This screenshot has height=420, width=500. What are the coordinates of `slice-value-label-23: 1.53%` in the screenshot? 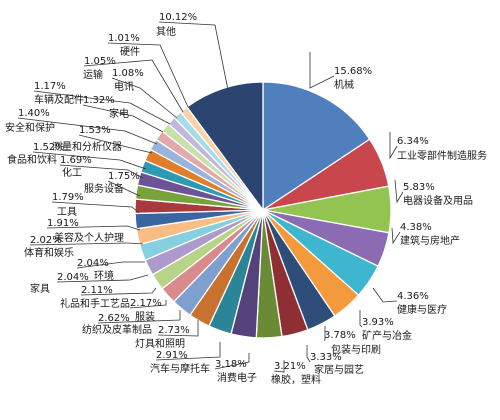 It's located at (95, 130).